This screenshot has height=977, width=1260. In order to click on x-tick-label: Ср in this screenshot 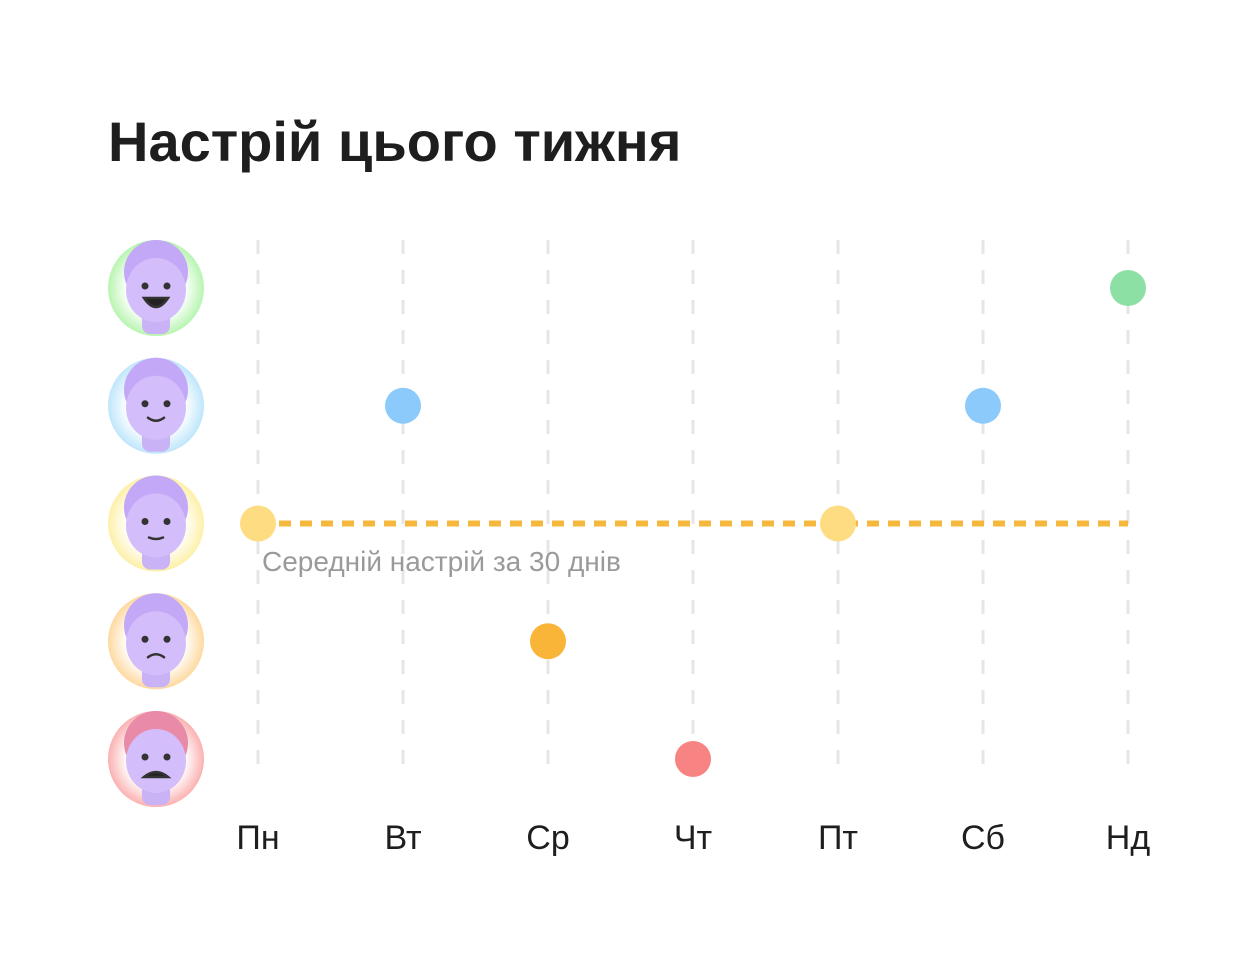, I will do `click(547, 838)`.